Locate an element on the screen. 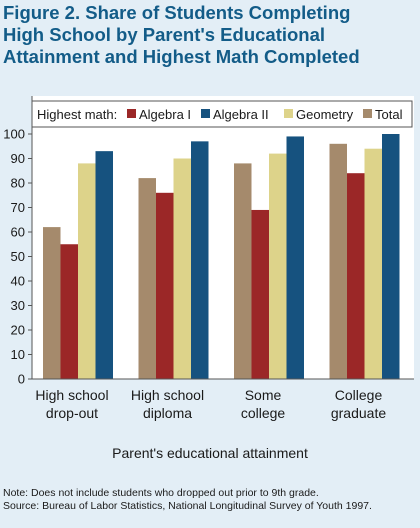  legend-box is located at coordinates (222, 114).